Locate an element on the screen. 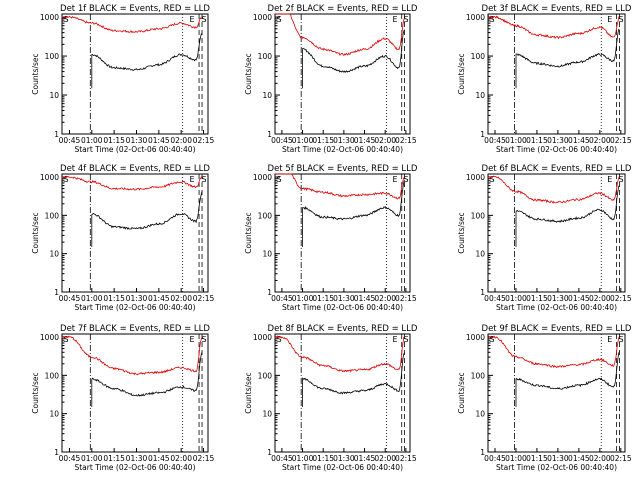 This screenshot has width=640, height=480. panel-title: Det 3f BLACK = Events, RED = LLD is located at coordinates (557, 9).